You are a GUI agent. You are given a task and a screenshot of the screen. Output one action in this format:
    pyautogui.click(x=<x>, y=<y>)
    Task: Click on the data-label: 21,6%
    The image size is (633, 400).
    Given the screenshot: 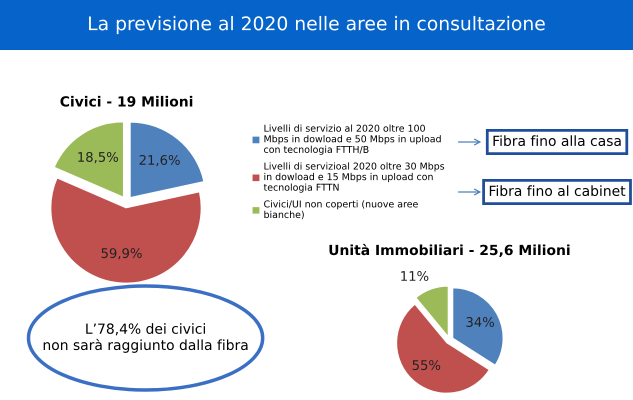 What is the action you would take?
    pyautogui.click(x=160, y=160)
    